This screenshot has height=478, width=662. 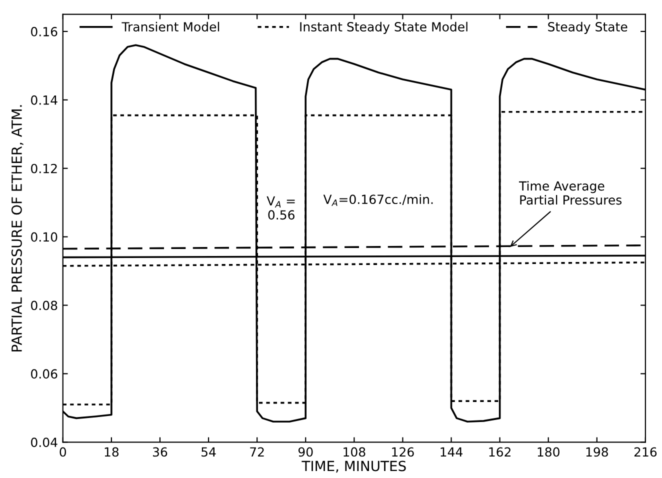 I want to click on x-tick-label: 162, so click(x=499, y=452).